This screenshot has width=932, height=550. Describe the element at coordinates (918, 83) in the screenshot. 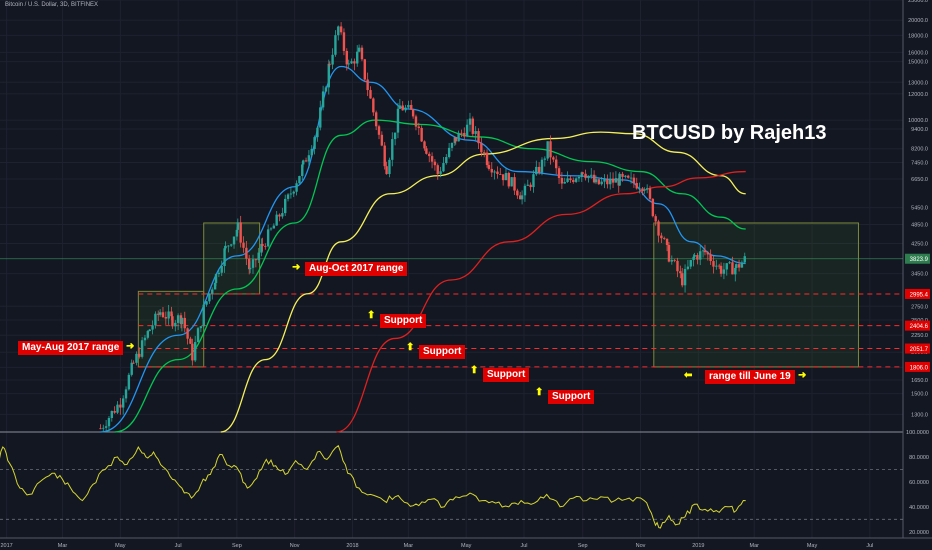

I see `price-tick-label: 13000.0` at that location.